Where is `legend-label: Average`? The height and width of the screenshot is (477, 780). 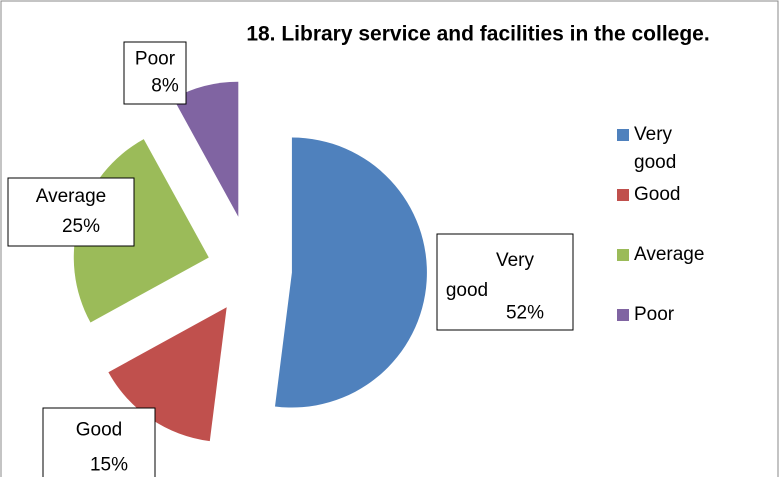 legend-label: Average is located at coordinates (669, 254).